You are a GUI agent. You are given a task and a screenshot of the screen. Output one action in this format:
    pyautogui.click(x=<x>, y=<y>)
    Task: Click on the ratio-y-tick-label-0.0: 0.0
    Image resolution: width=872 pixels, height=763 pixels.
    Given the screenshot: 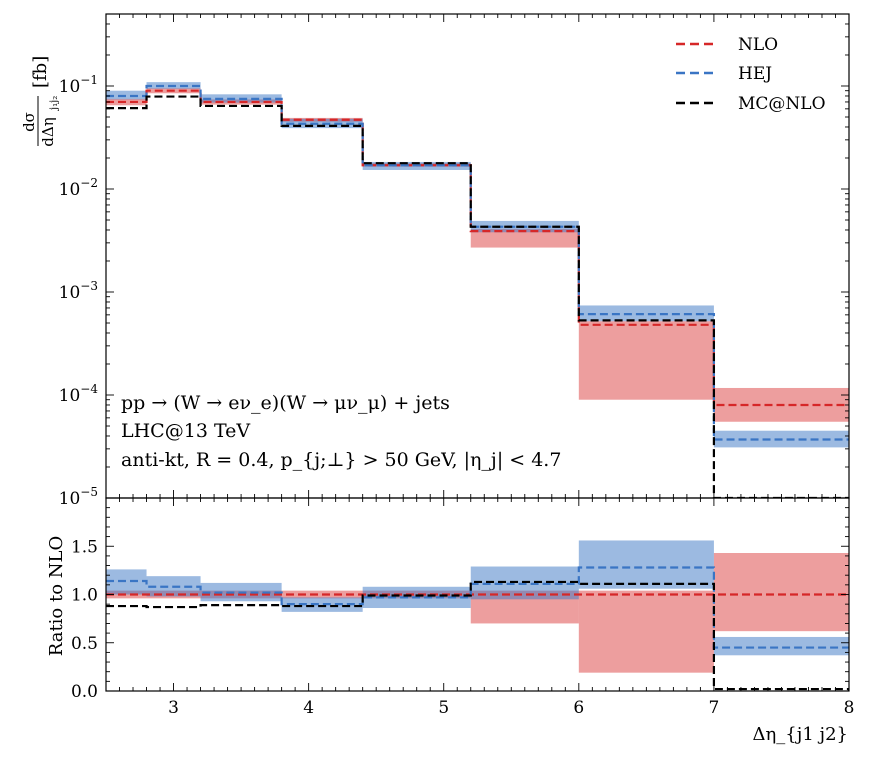 What is the action you would take?
    pyautogui.click(x=84, y=692)
    